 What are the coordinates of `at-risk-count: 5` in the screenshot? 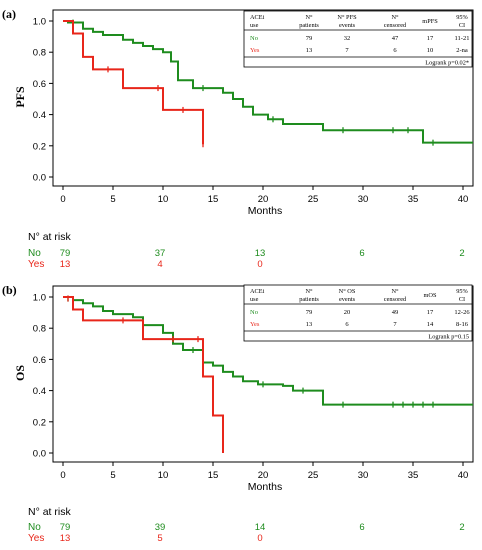 It's located at (159, 538).